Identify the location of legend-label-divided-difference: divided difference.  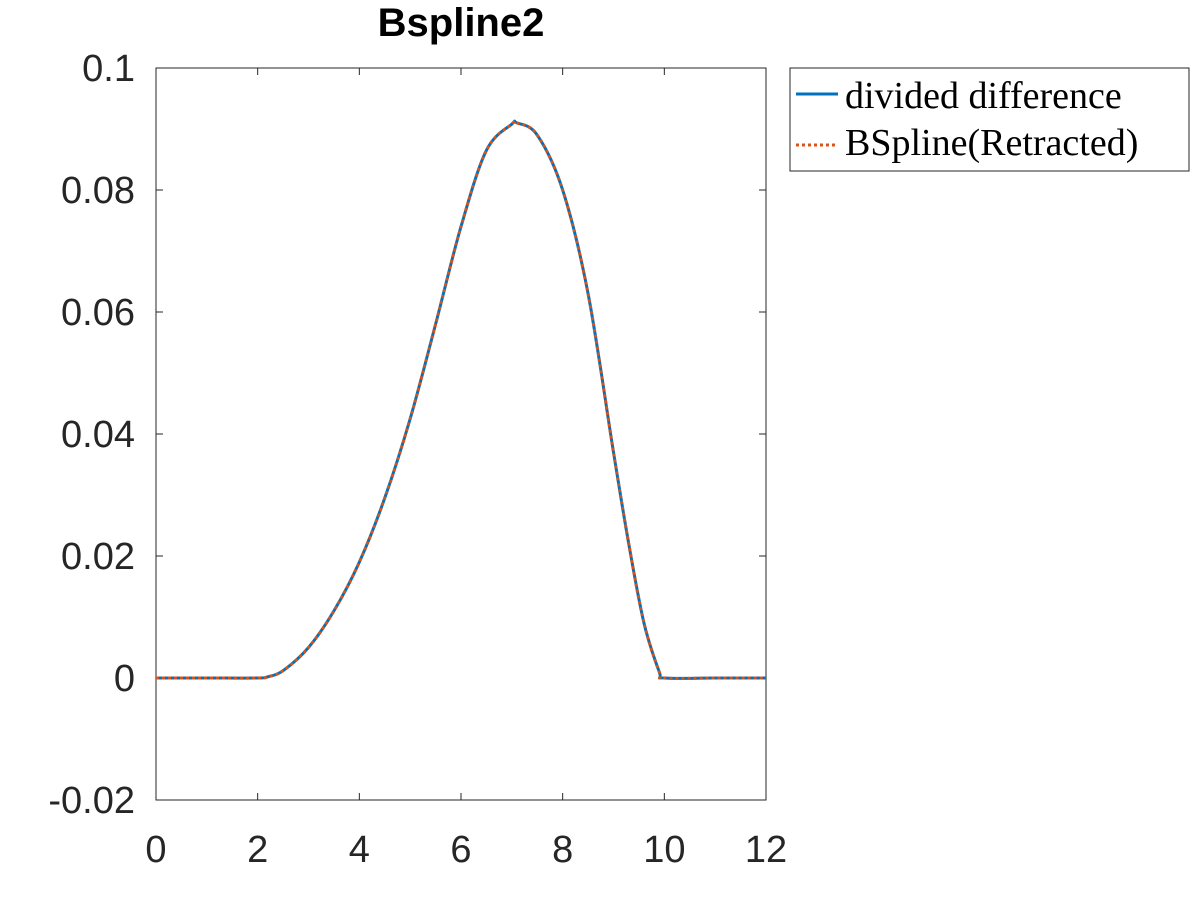
(983, 96).